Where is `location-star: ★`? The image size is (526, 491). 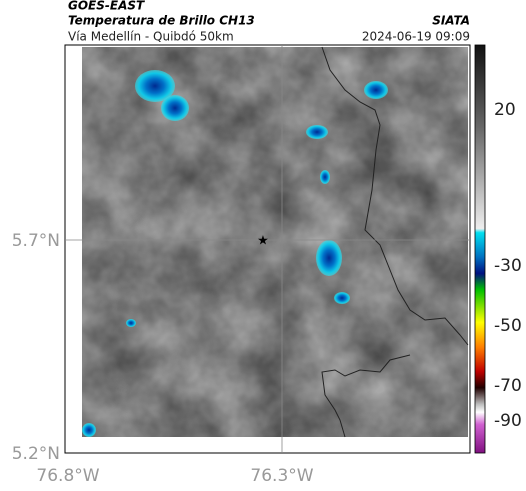
location-star: ★ is located at coordinates (263, 241).